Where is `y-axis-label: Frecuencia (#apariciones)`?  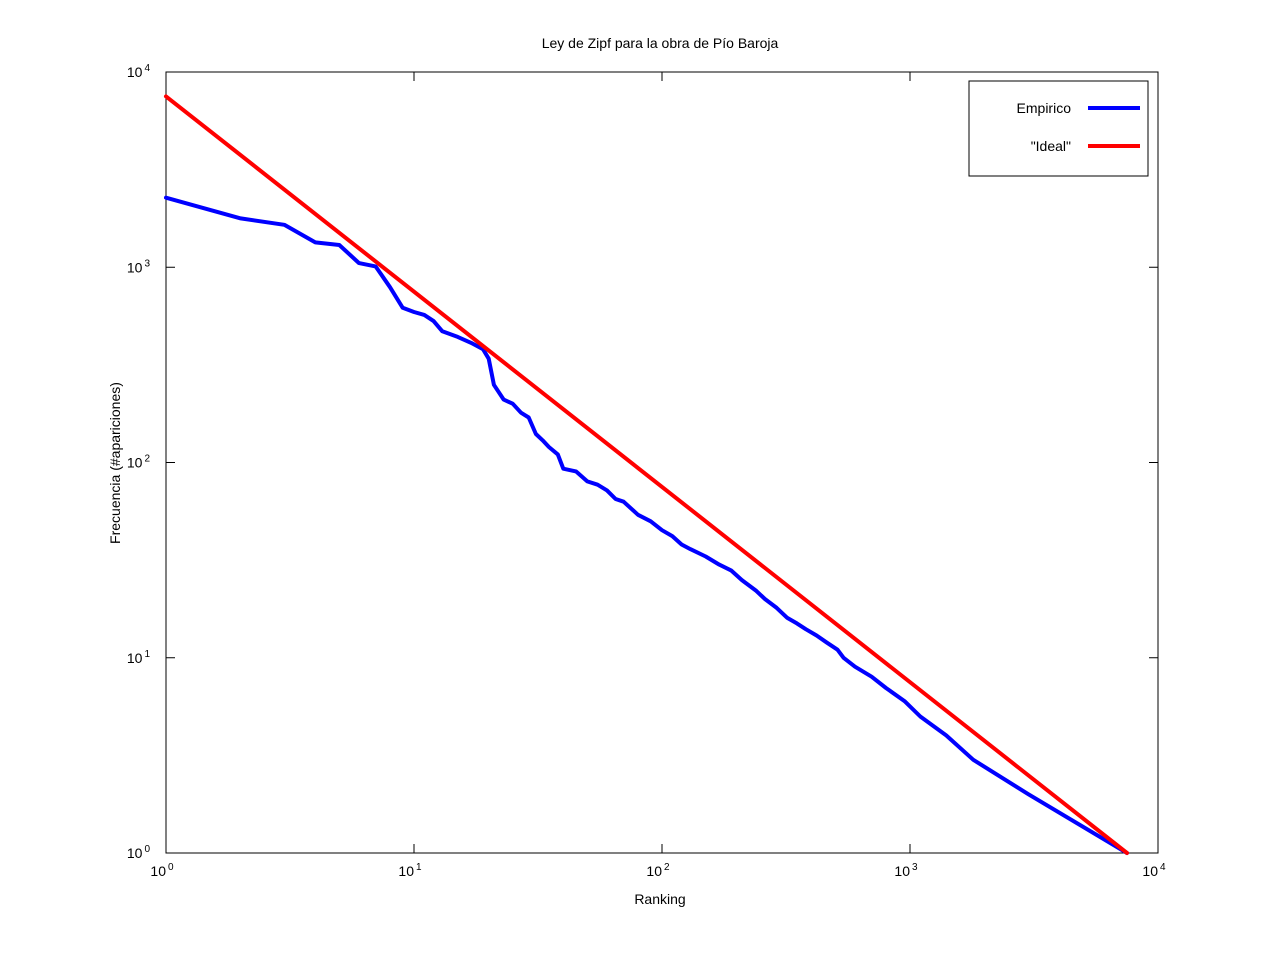
y-axis-label: Frecuencia (#apariciones) is located at coordinates (115, 463).